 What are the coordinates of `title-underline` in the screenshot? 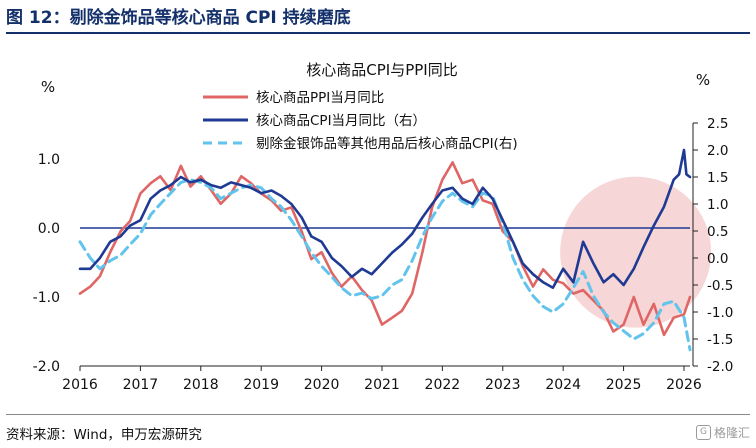 It's located at (378, 33).